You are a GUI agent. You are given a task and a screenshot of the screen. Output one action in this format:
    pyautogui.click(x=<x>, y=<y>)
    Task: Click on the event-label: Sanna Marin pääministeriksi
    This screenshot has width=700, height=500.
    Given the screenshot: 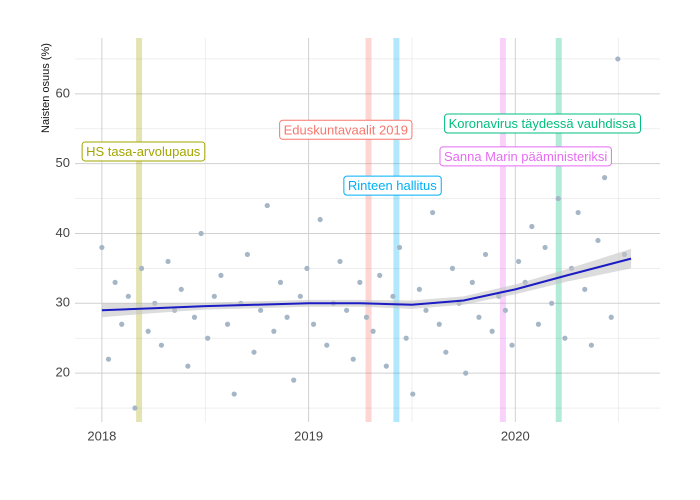 What is the action you would take?
    pyautogui.click(x=525, y=156)
    